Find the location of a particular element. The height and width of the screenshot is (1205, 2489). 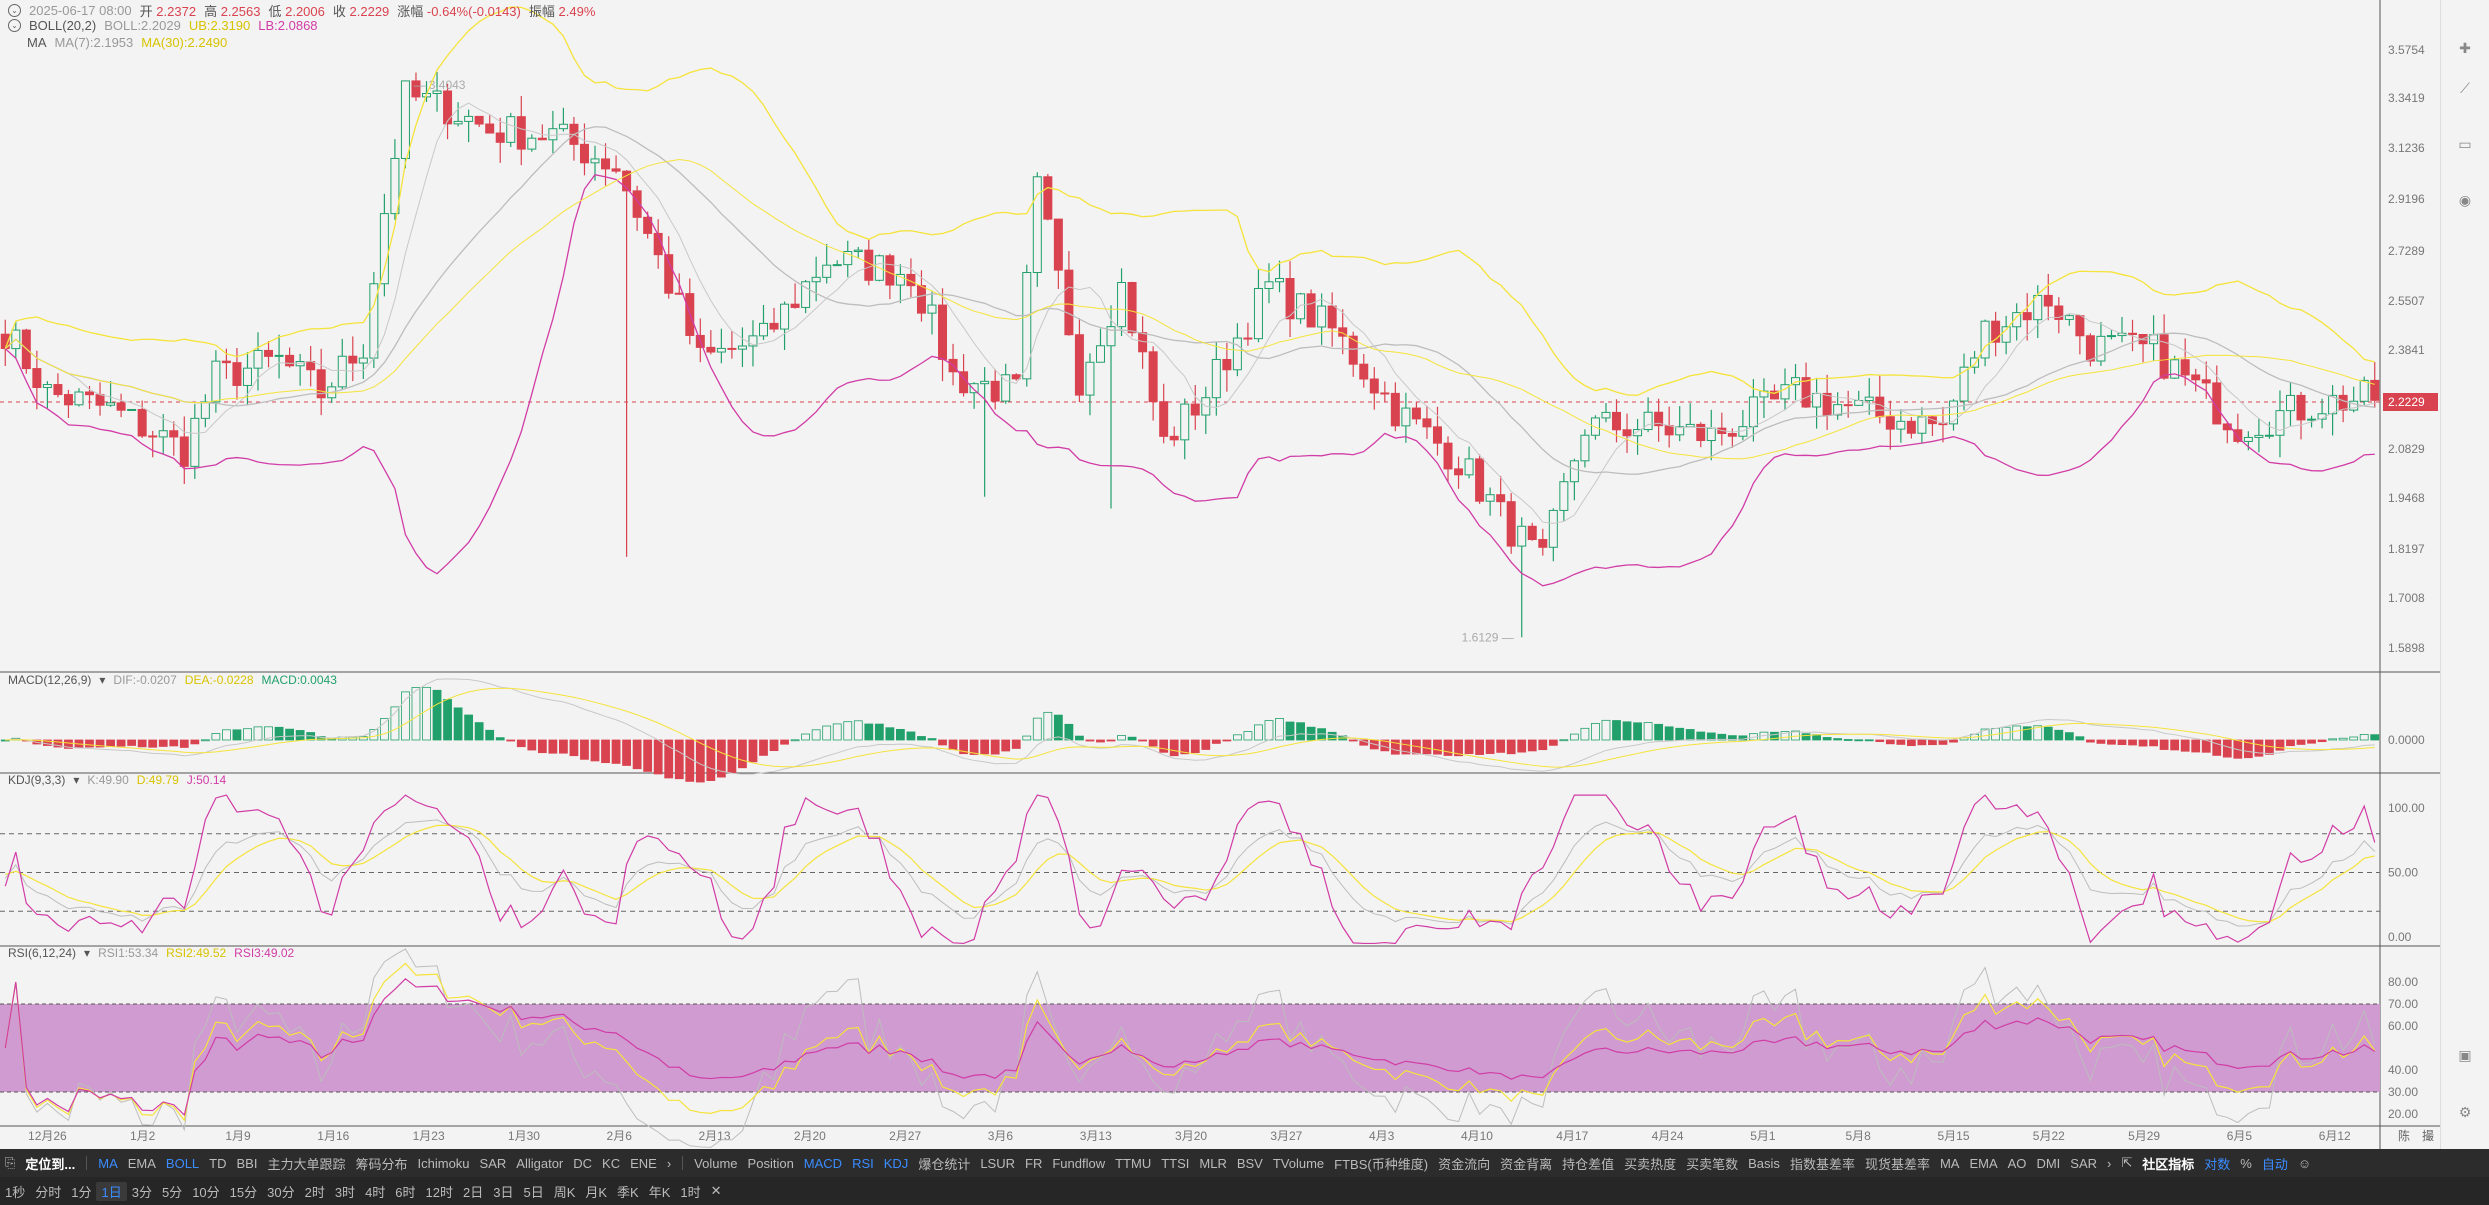

sub-indicator-rsi: RSI is located at coordinates (863, 1163).